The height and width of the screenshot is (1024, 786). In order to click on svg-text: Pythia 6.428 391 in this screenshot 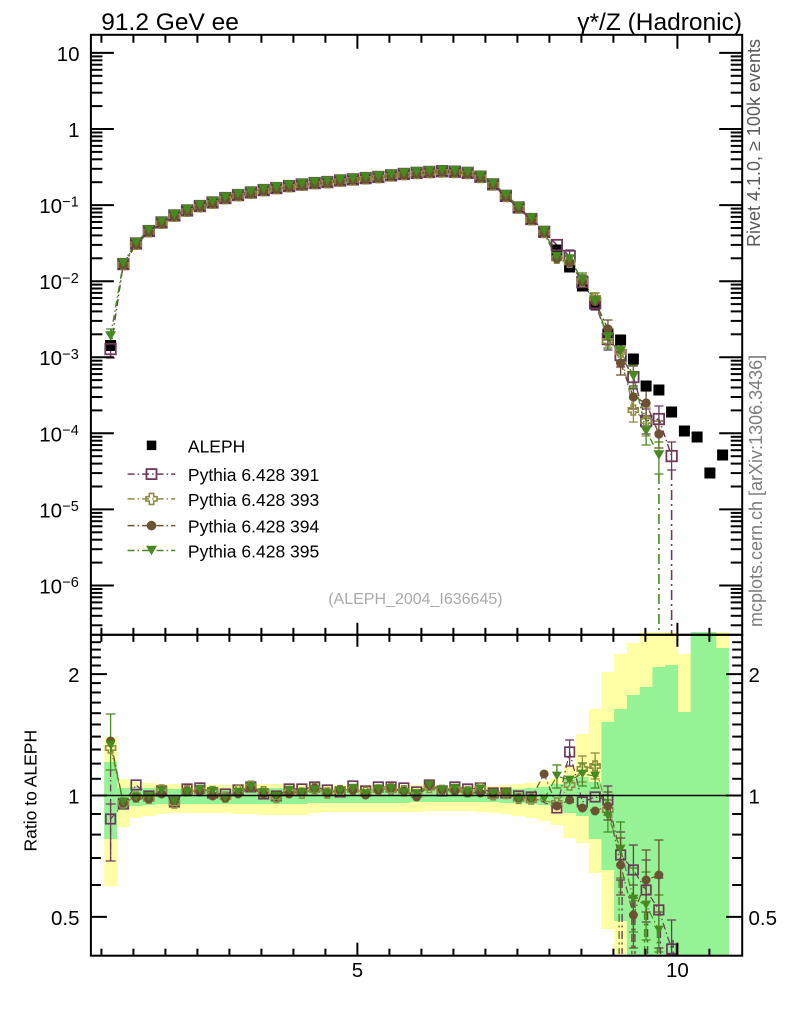, I will do `click(253, 475)`.